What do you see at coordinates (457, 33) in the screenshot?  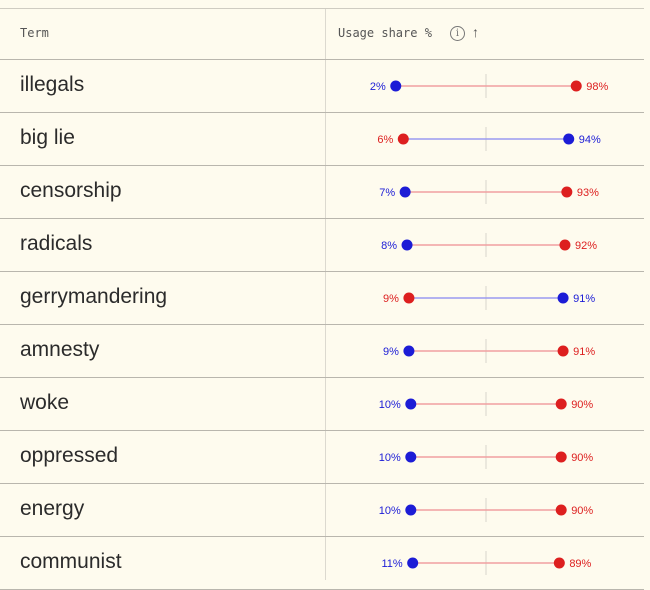 I see `info-icon: i` at bounding box center [457, 33].